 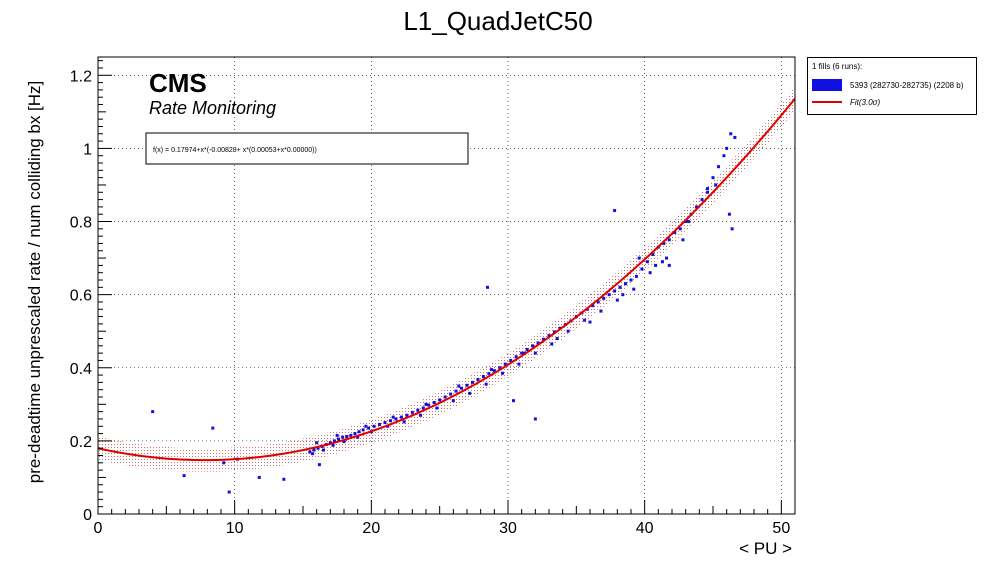 What do you see at coordinates (81, 76) in the screenshot?
I see `y-tick-label: 1.2` at bounding box center [81, 76].